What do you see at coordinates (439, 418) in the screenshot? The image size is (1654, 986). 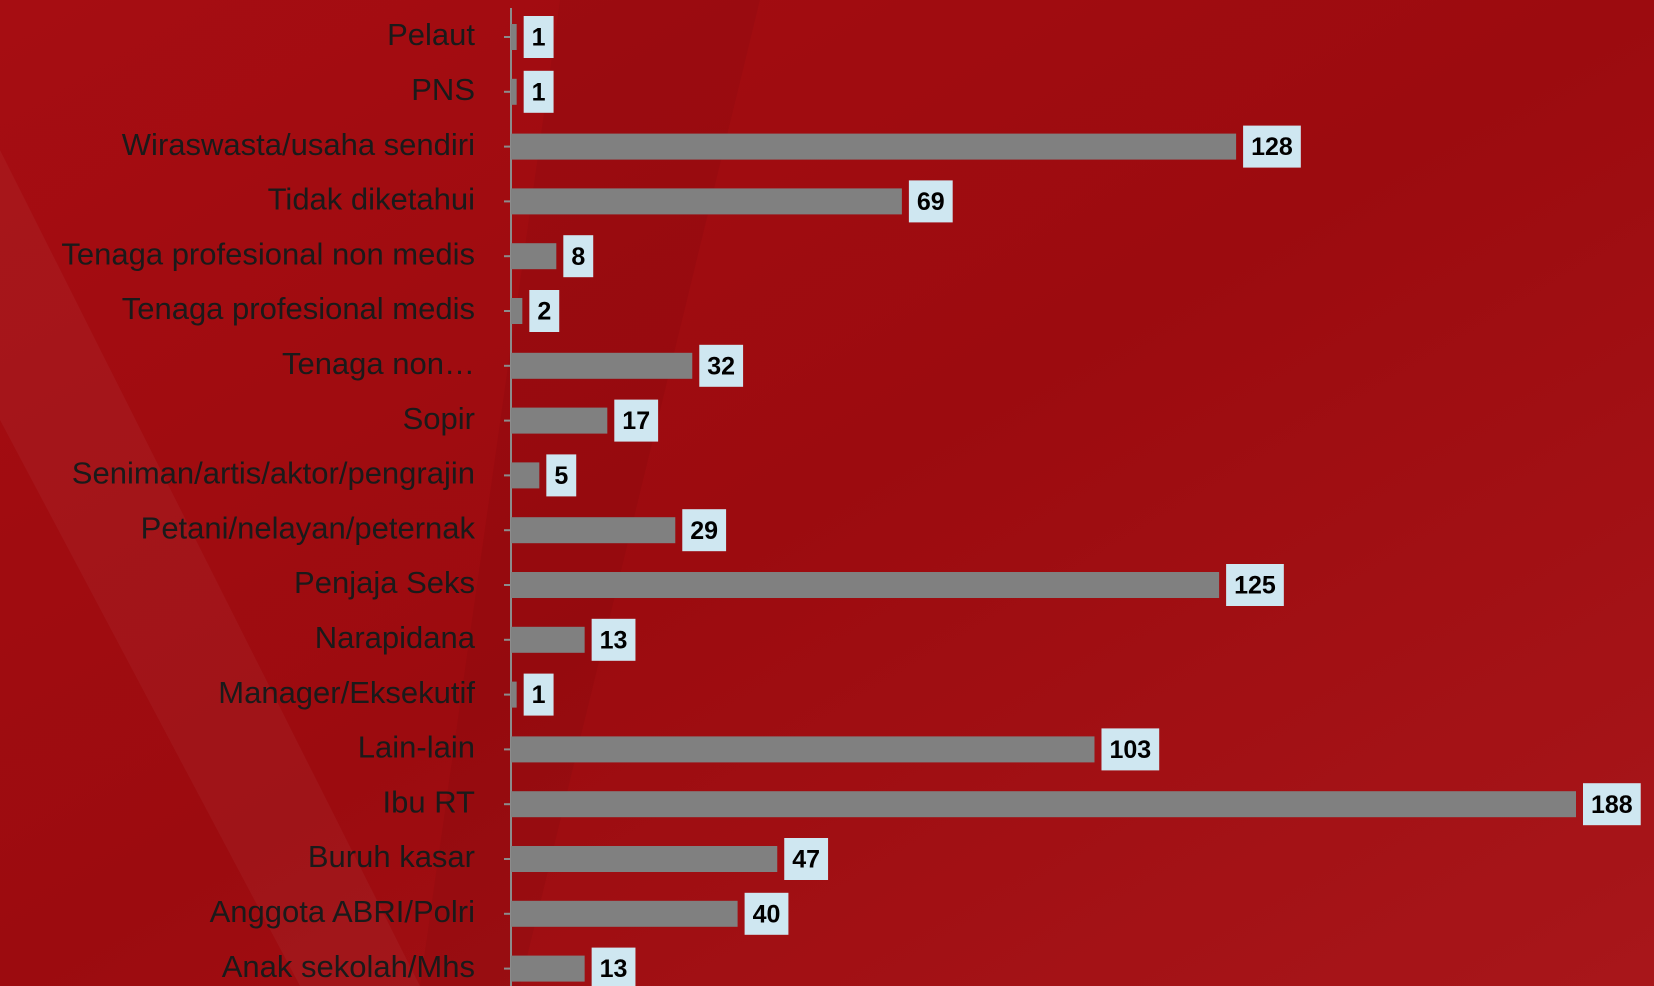 I see `y-tick-label: Sopir` at bounding box center [439, 418].